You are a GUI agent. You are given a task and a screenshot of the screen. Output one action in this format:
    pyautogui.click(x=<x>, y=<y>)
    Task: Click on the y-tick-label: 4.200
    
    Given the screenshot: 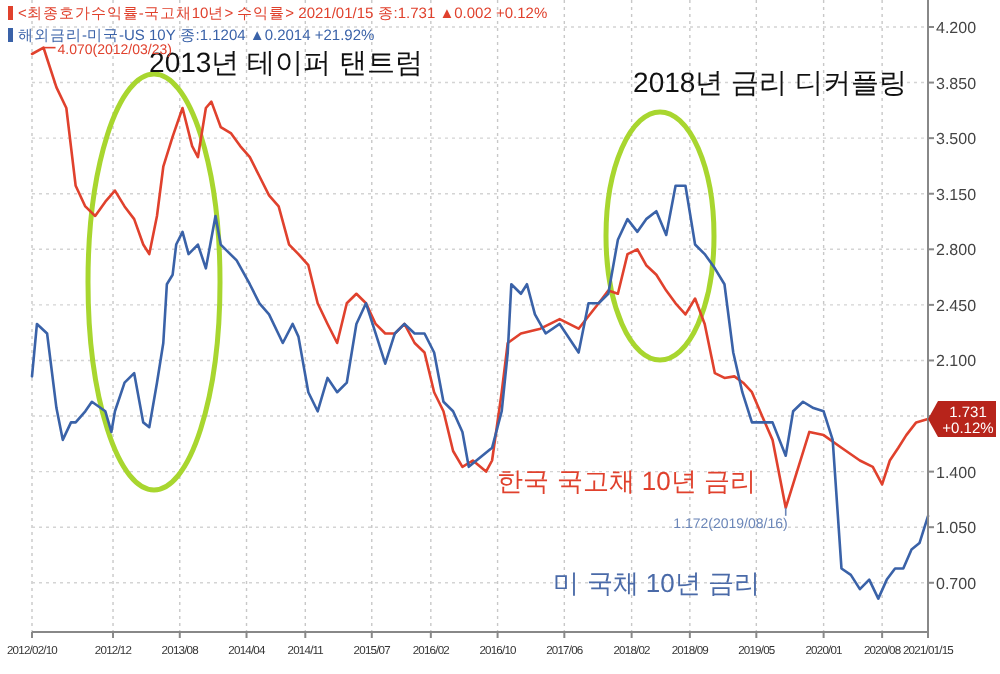 What is the action you would take?
    pyautogui.click(x=957, y=27)
    